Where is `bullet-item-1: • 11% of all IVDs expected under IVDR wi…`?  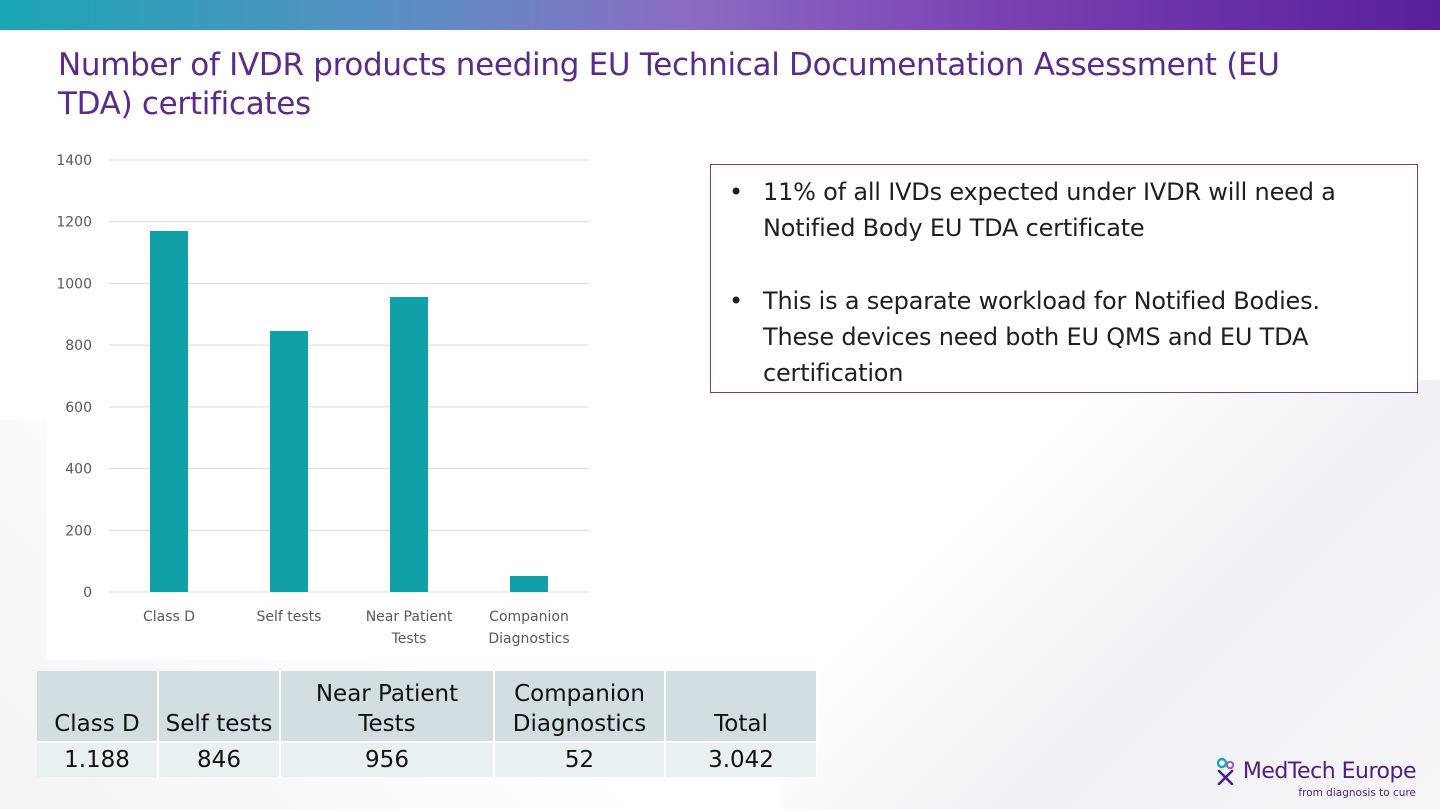
bullet-item-1: • 11% of all IVDs expected under IVDR wi… is located at coordinates (1063, 210).